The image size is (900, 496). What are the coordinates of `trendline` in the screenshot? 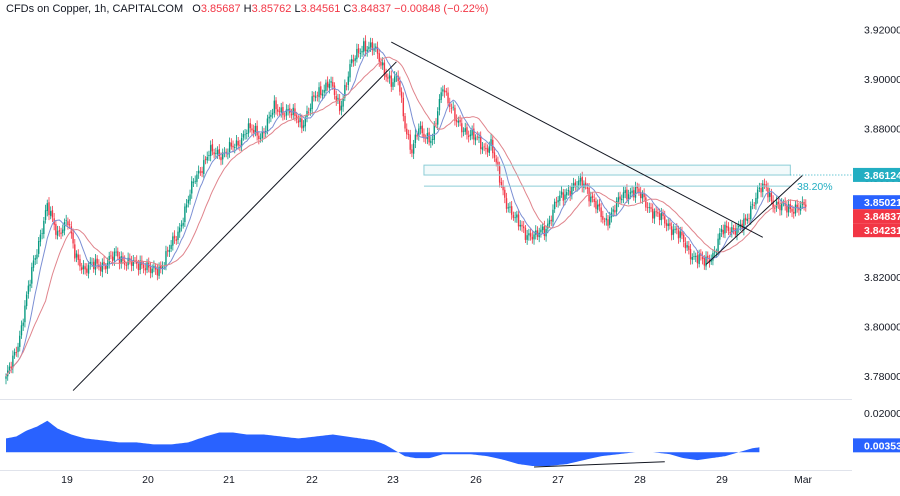 It's located at (754, 220).